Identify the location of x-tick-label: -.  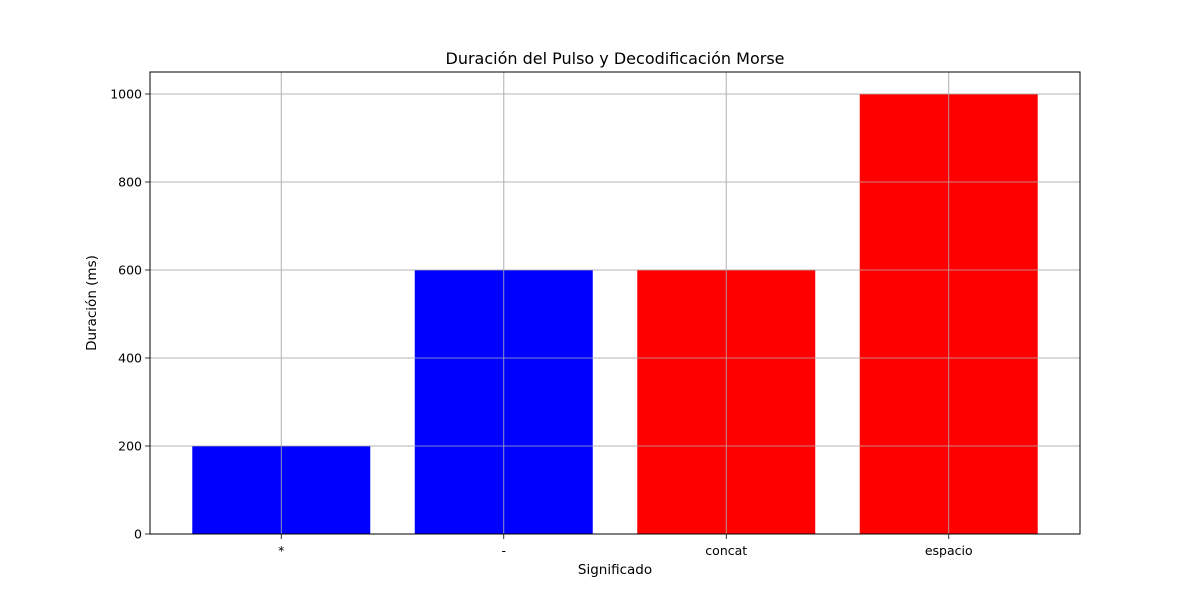
(503, 550).